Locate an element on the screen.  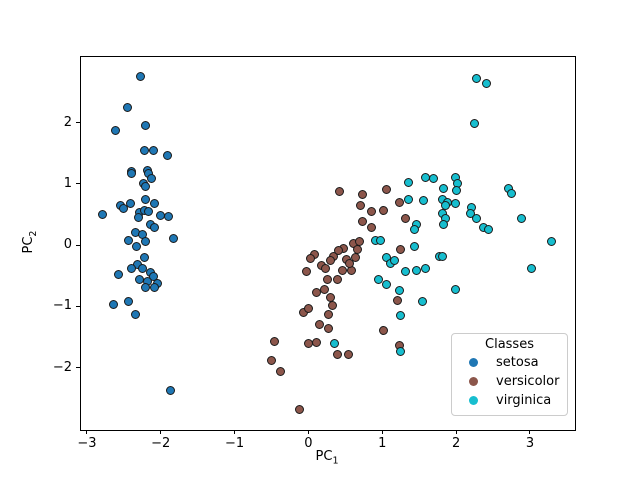
y-tick-label: −1 is located at coordinates (62, 306).